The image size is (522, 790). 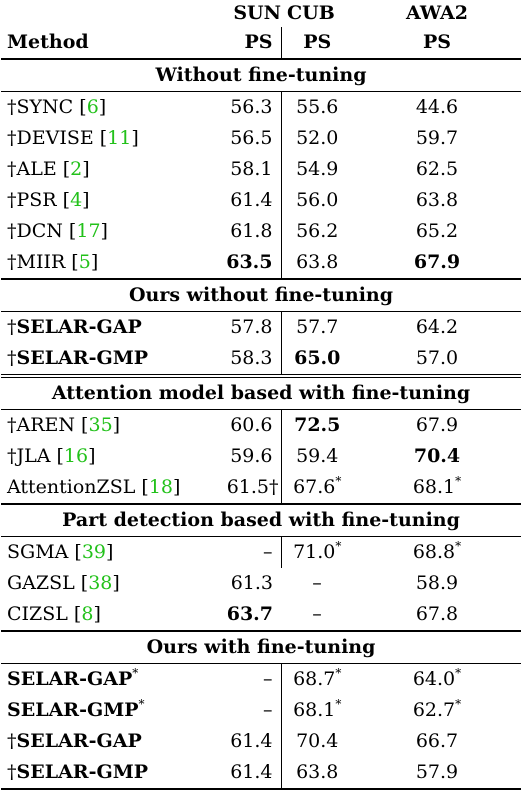 What do you see at coordinates (119, 138) in the screenshot?
I see `citation-link: 11` at bounding box center [119, 138].